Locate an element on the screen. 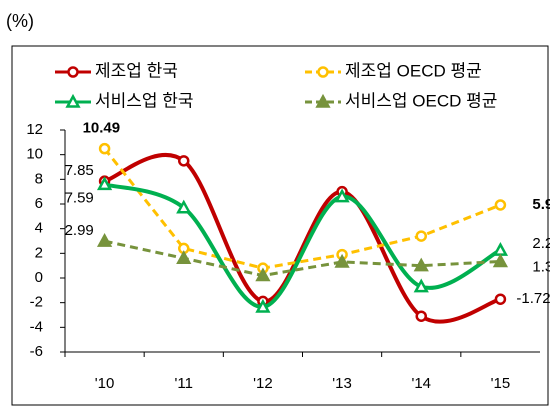 The height and width of the screenshot is (407, 550). x-tick-label: '14 is located at coordinates (421, 383).